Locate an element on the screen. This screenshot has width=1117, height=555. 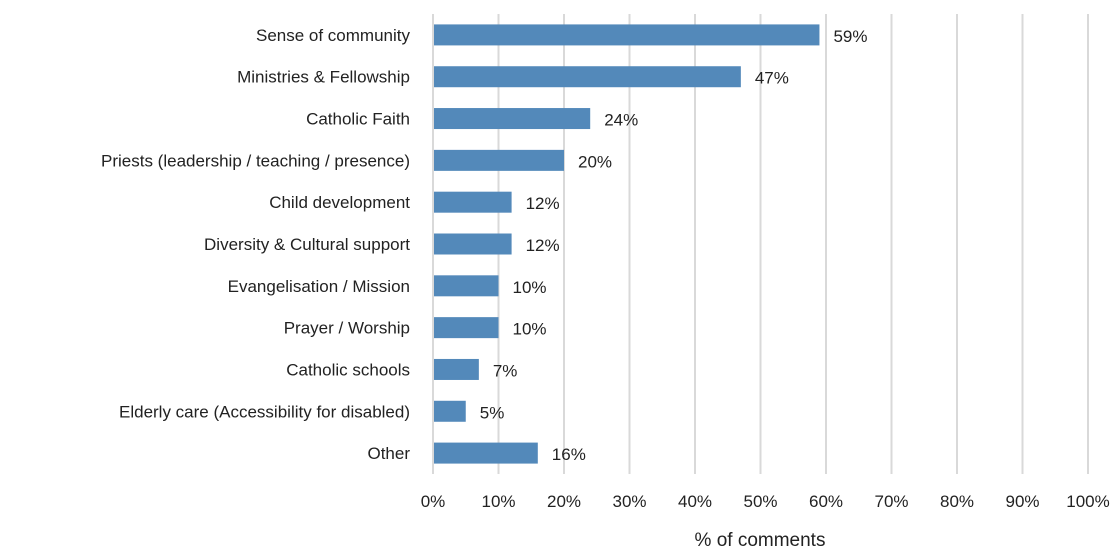
value-label: 20% is located at coordinates (595, 161).